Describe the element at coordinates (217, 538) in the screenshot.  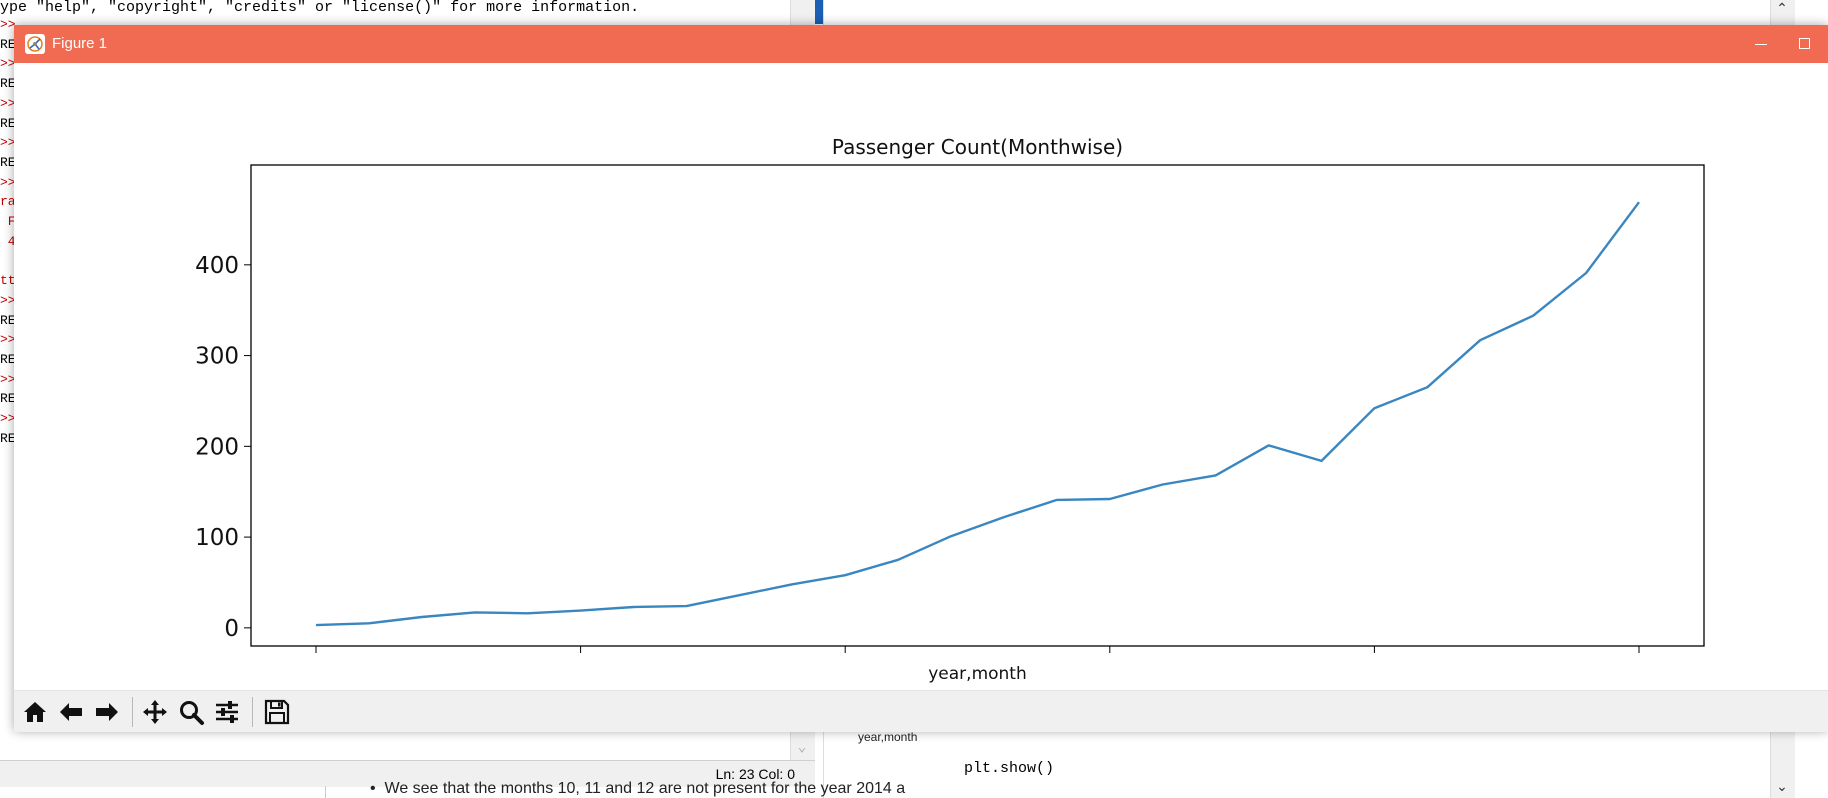
I see `y-tick-label: 100` at that location.